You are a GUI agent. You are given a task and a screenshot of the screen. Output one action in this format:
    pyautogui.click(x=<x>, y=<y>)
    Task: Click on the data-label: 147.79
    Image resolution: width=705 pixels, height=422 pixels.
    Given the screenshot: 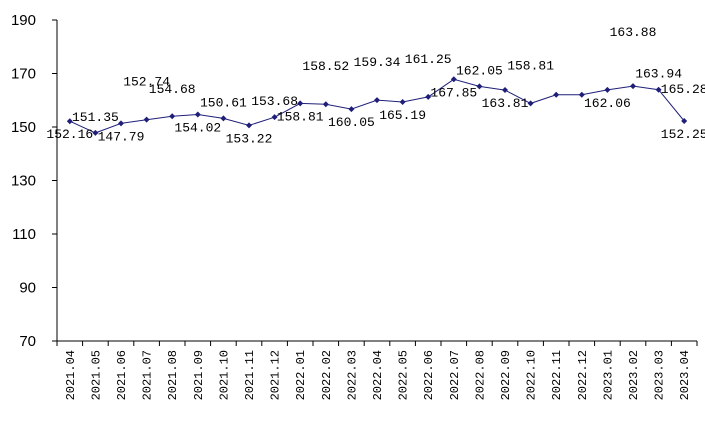 What is the action you would take?
    pyautogui.click(x=121, y=136)
    